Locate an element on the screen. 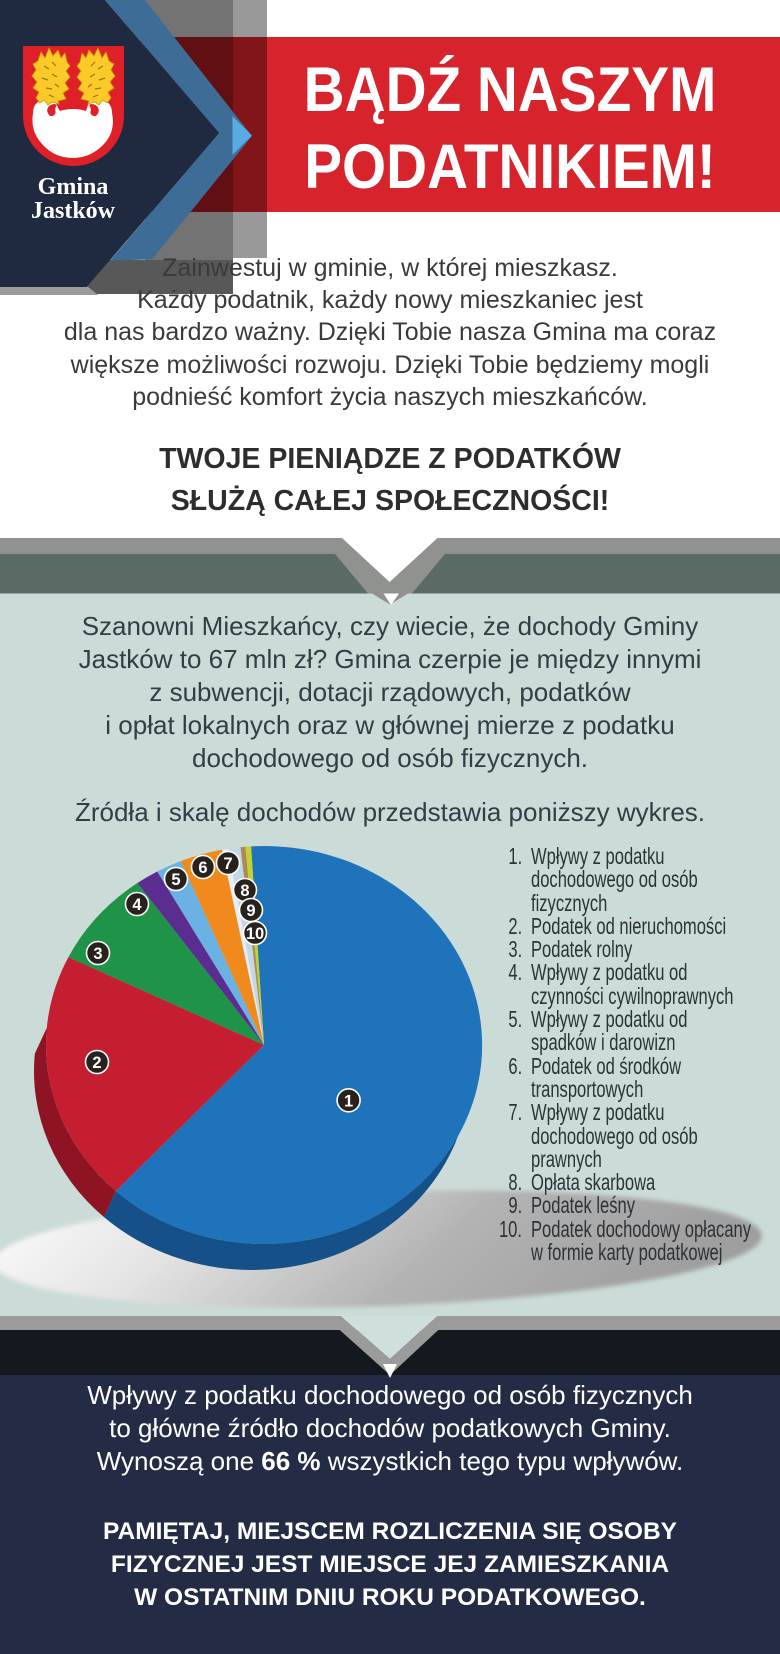 The height and width of the screenshot is (1654, 780). svg-text: 5 is located at coordinates (175, 880).